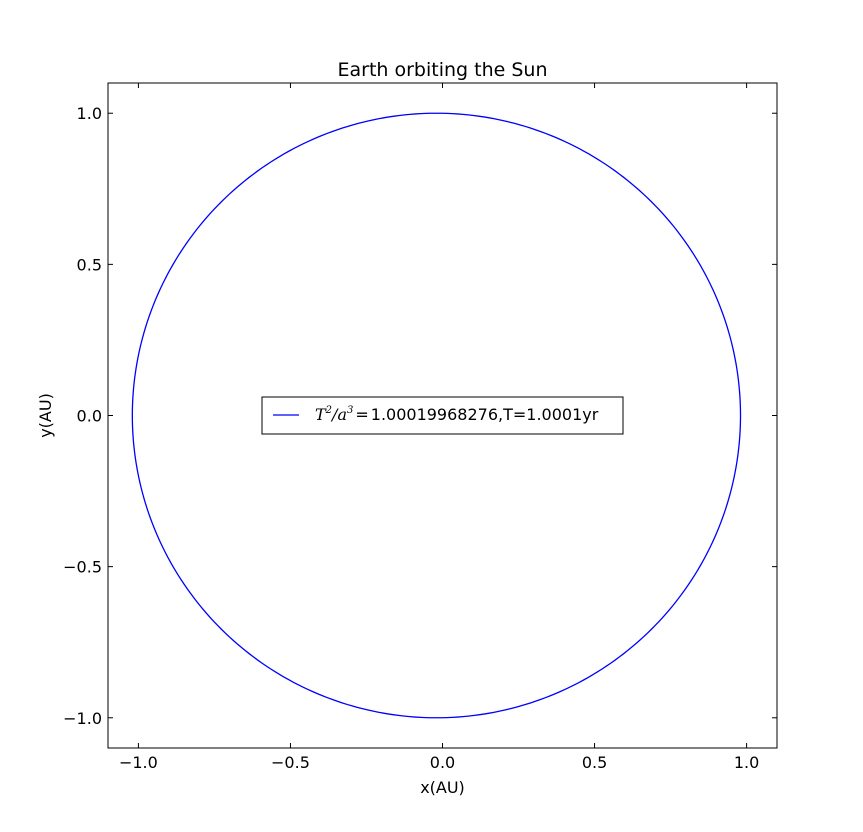  Describe the element at coordinates (290, 762) in the screenshot. I see `x-tick-label: −0.5` at that location.